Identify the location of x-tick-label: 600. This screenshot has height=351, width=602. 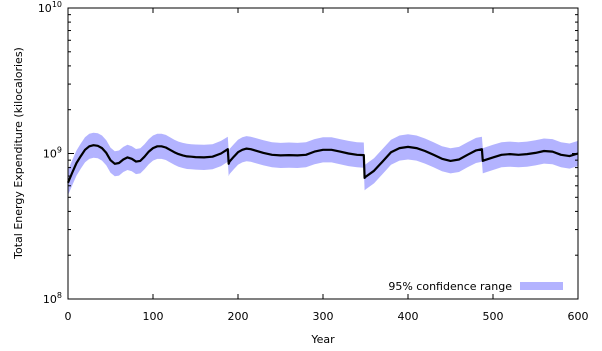
(578, 316).